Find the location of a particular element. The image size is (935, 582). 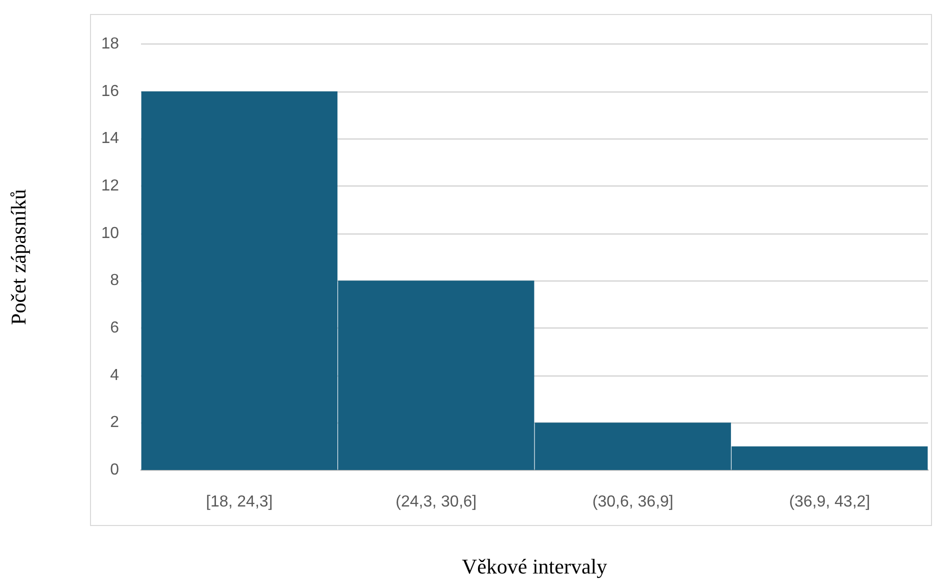

y-tick-label: 6 is located at coordinates (115, 328).